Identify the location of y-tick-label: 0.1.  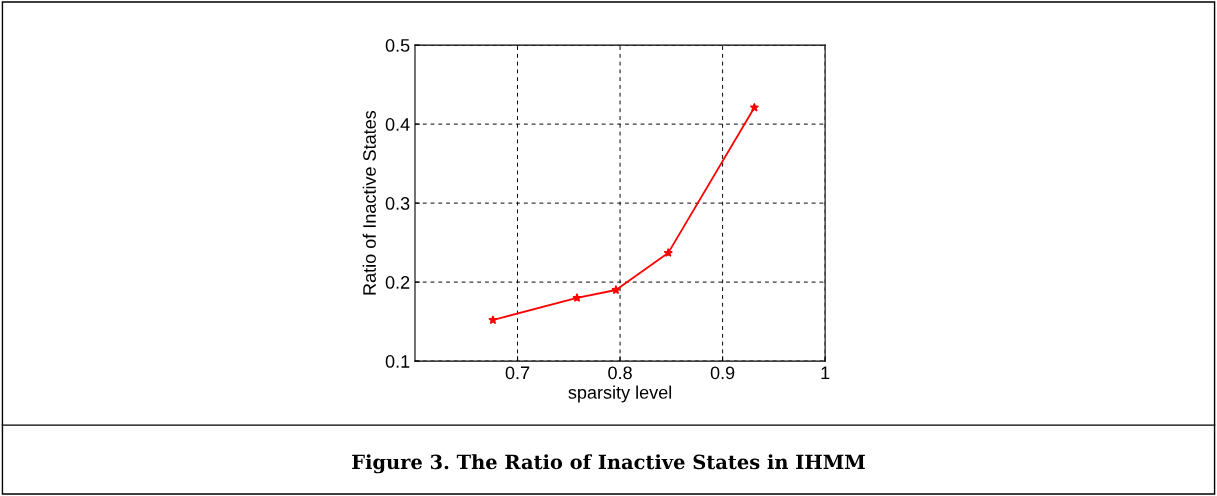
(397, 361).